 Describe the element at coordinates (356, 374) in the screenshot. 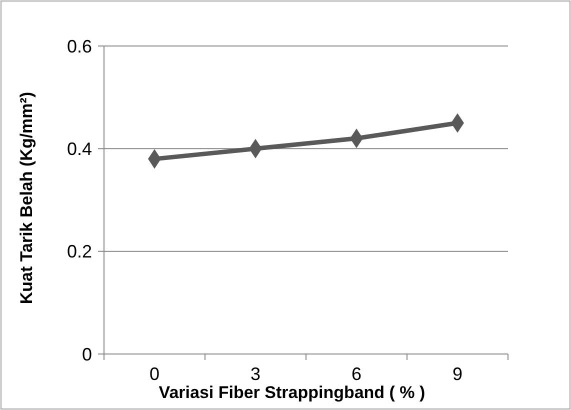

I see `x-tick-label: 6` at that location.